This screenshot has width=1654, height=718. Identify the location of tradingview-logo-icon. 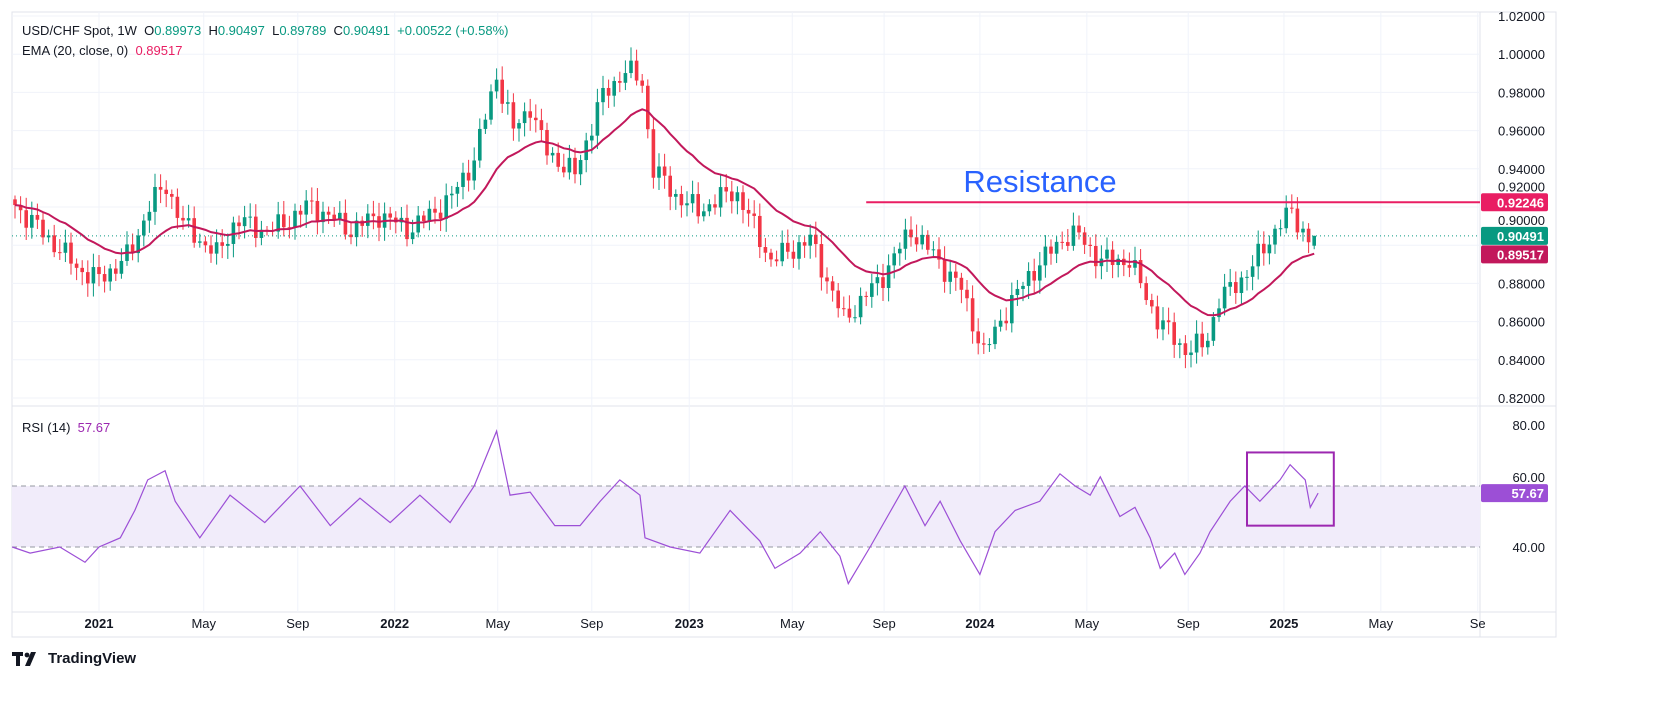
(24, 658).